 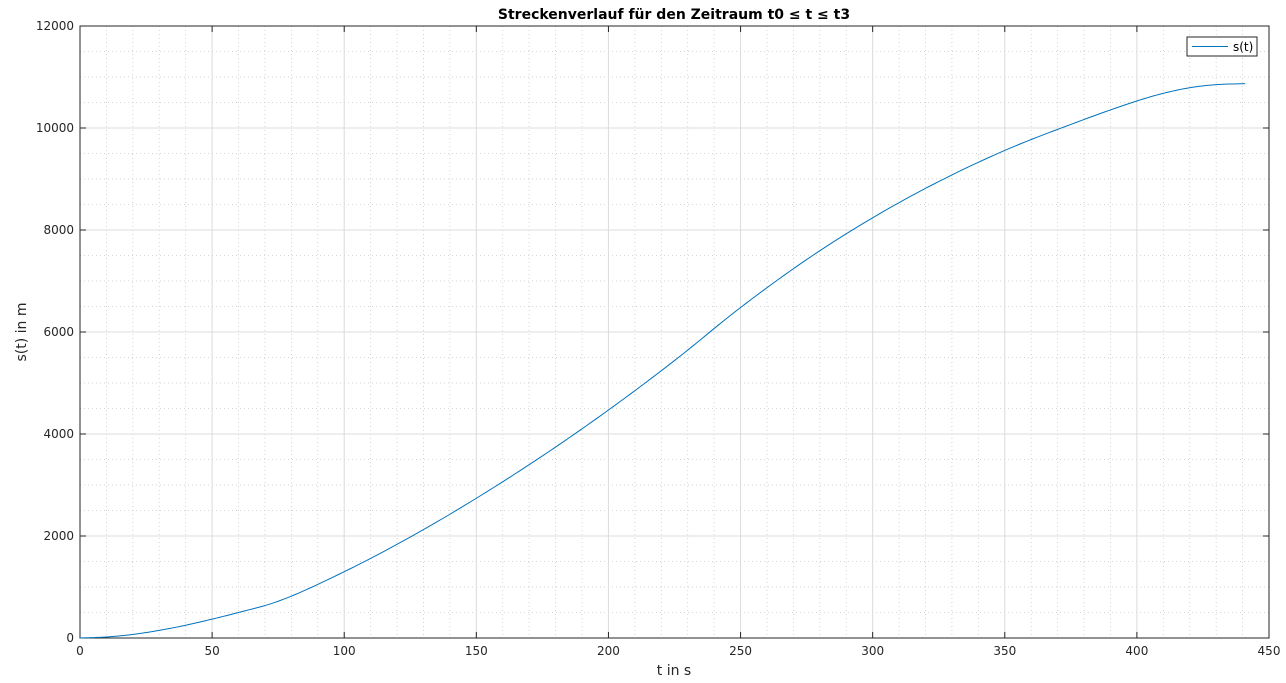 What do you see at coordinates (58, 332) in the screenshot?
I see `y-tick-label: 6000` at bounding box center [58, 332].